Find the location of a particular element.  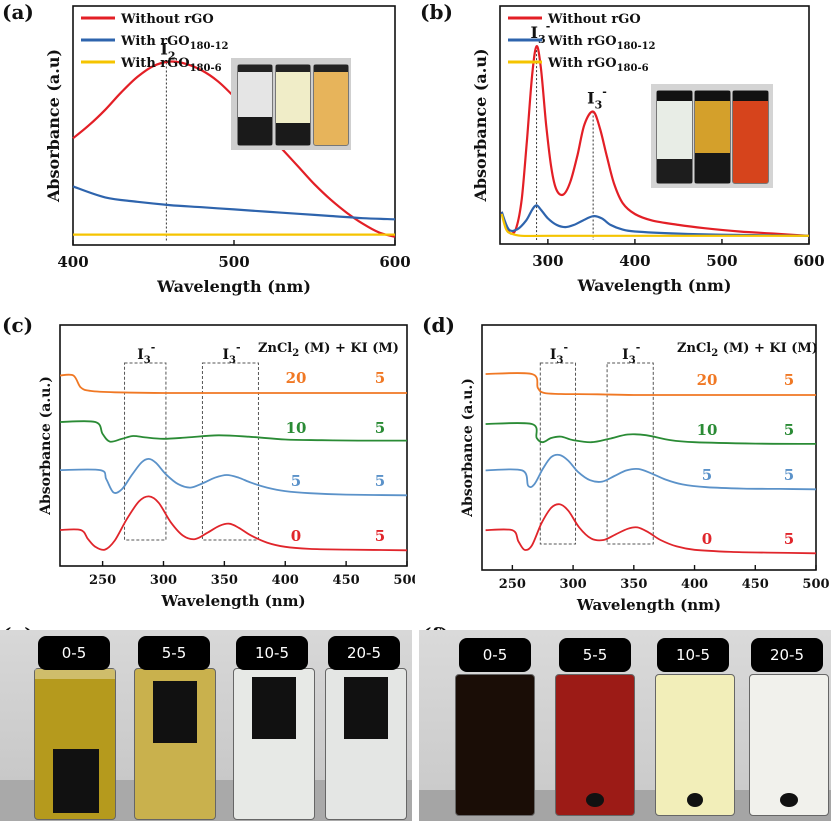

panel-label-b: (b) is located at coordinates (436, 12).